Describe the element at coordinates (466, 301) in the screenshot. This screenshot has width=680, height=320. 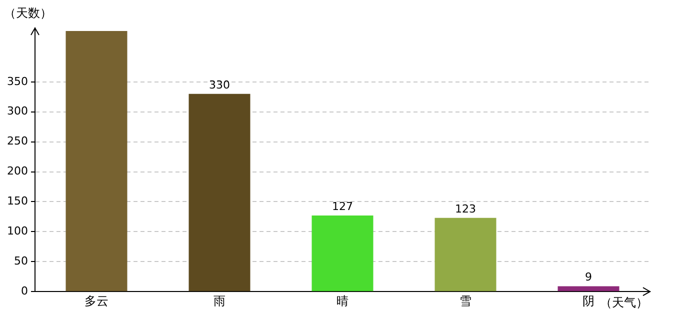
I see `x-tick-label: 雪` at that location.